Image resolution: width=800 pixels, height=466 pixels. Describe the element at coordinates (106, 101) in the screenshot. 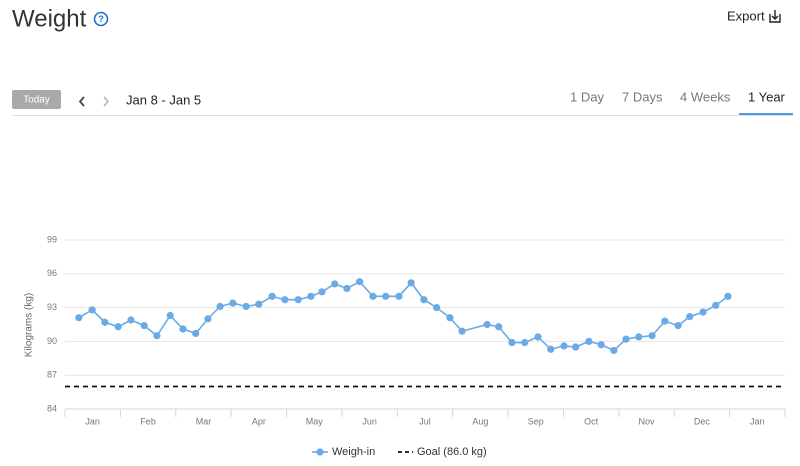

I see `next-arrow` at that location.